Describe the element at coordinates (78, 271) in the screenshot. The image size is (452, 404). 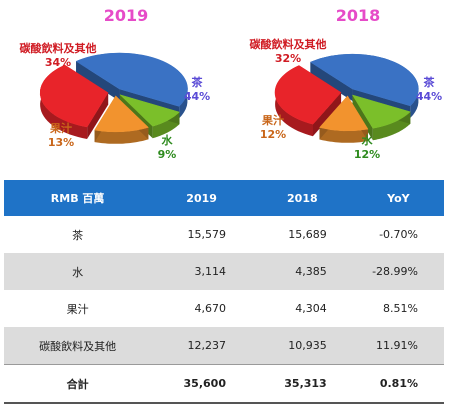
I see `table-cell-category: 水` at that location.